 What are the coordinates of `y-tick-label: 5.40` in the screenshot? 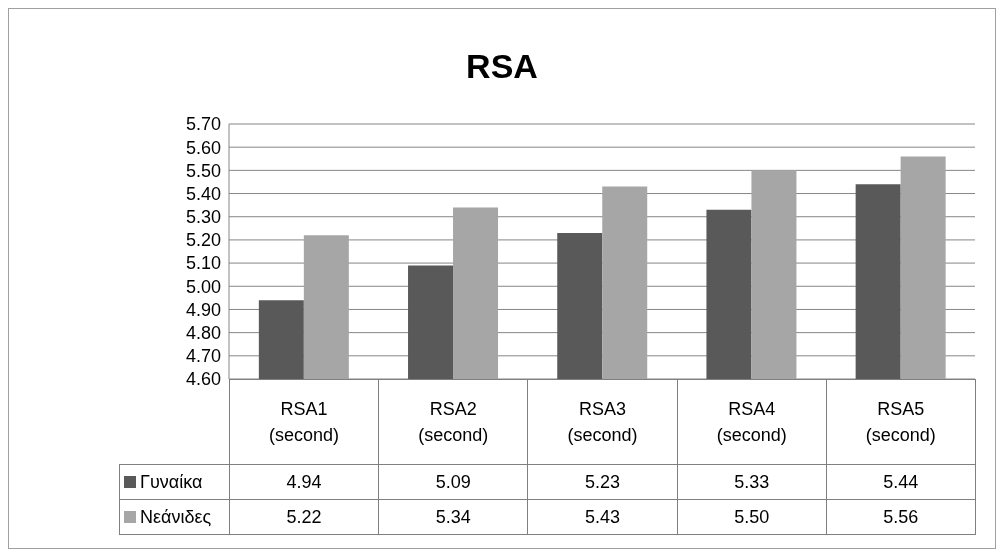 It's located at (203, 193).